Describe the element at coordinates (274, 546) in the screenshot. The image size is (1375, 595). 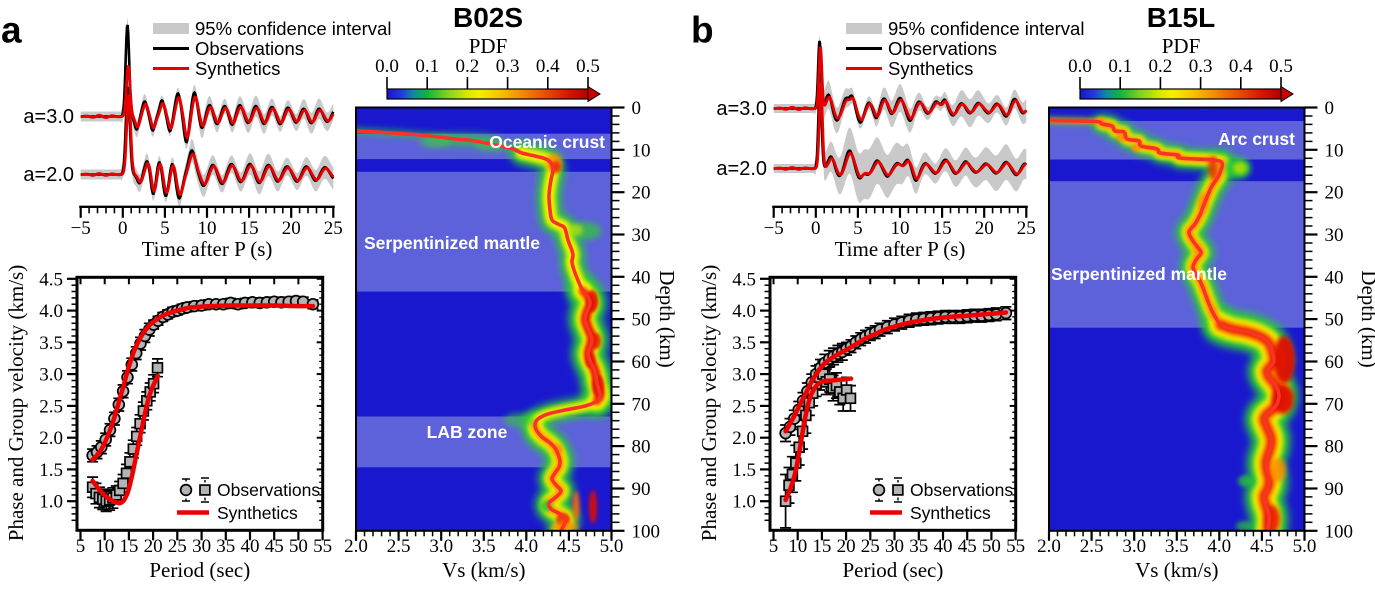
I see `svg-text: 45` at that location.